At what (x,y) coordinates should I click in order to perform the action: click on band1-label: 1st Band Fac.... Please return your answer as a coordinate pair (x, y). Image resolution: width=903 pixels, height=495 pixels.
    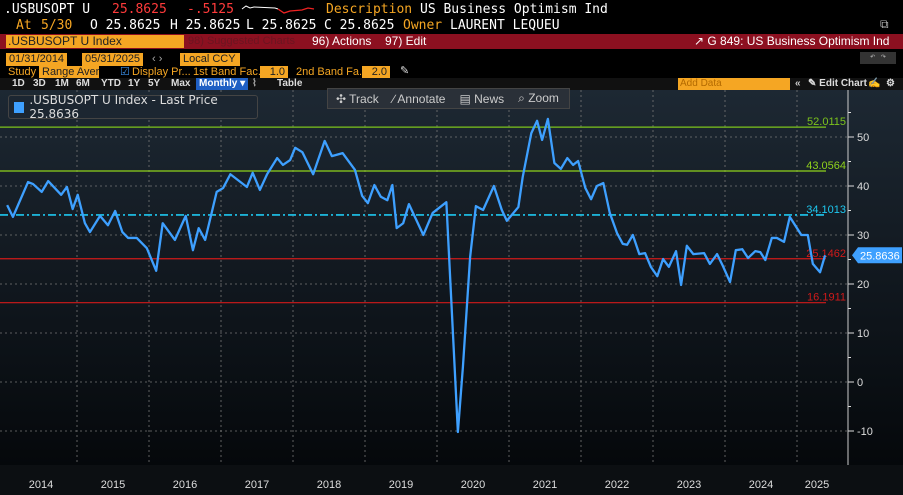
    Looking at the image, I should click on (230, 72).